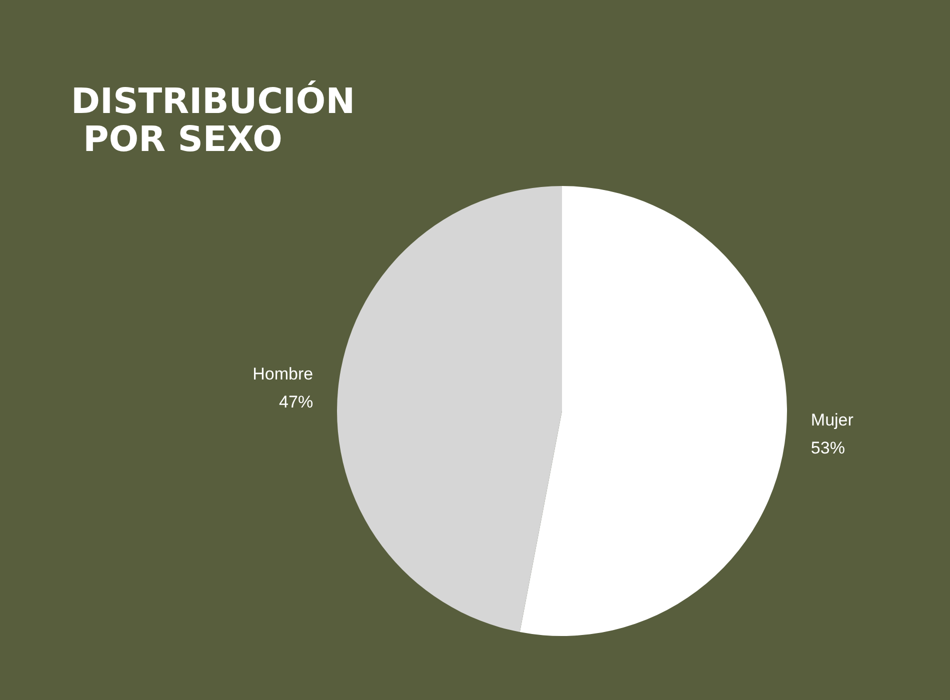  Describe the element at coordinates (213, 120) in the screenshot. I see `chart-title: DISTRIBUCIÓN POR SEXO` at that location.